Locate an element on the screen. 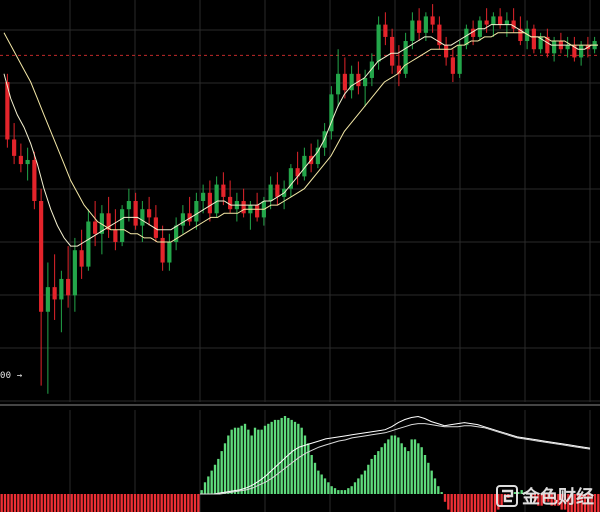 The image size is (600, 512). watermark-text: 金色财经 is located at coordinates (558, 497).